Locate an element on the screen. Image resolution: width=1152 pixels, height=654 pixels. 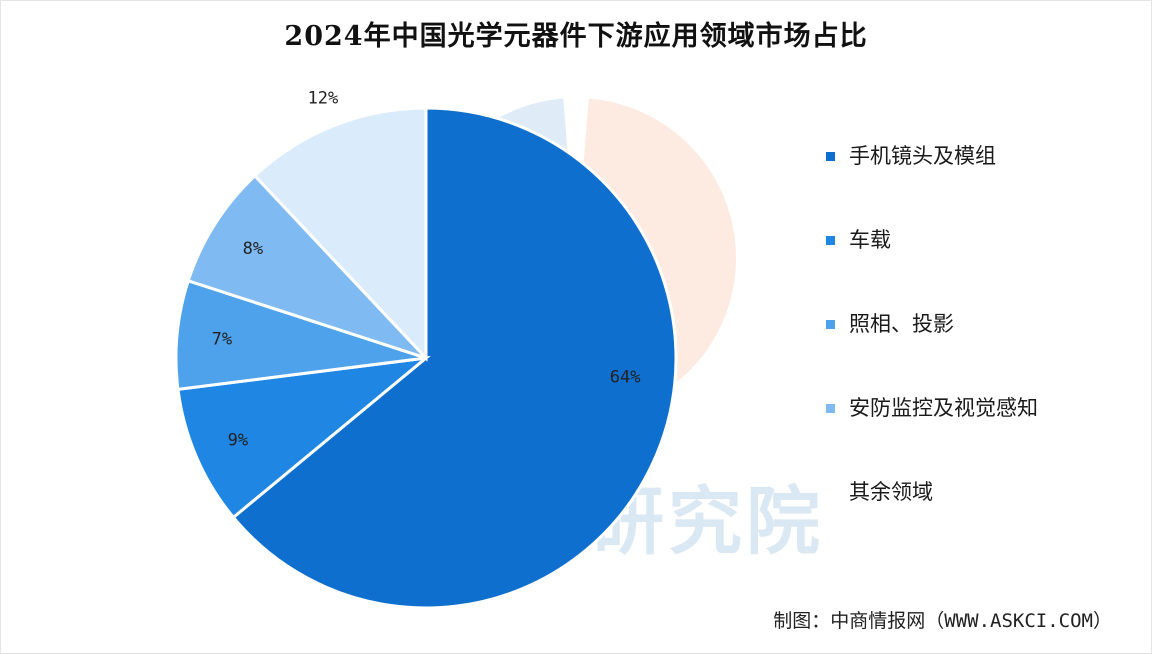
legend-item-2: 照相、投影 is located at coordinates (986, 350).